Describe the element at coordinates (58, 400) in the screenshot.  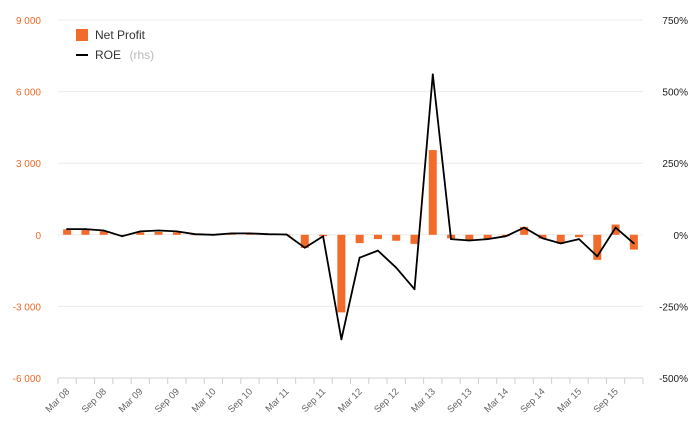
I see `x-tick-label-0: Mar 08` at that location.